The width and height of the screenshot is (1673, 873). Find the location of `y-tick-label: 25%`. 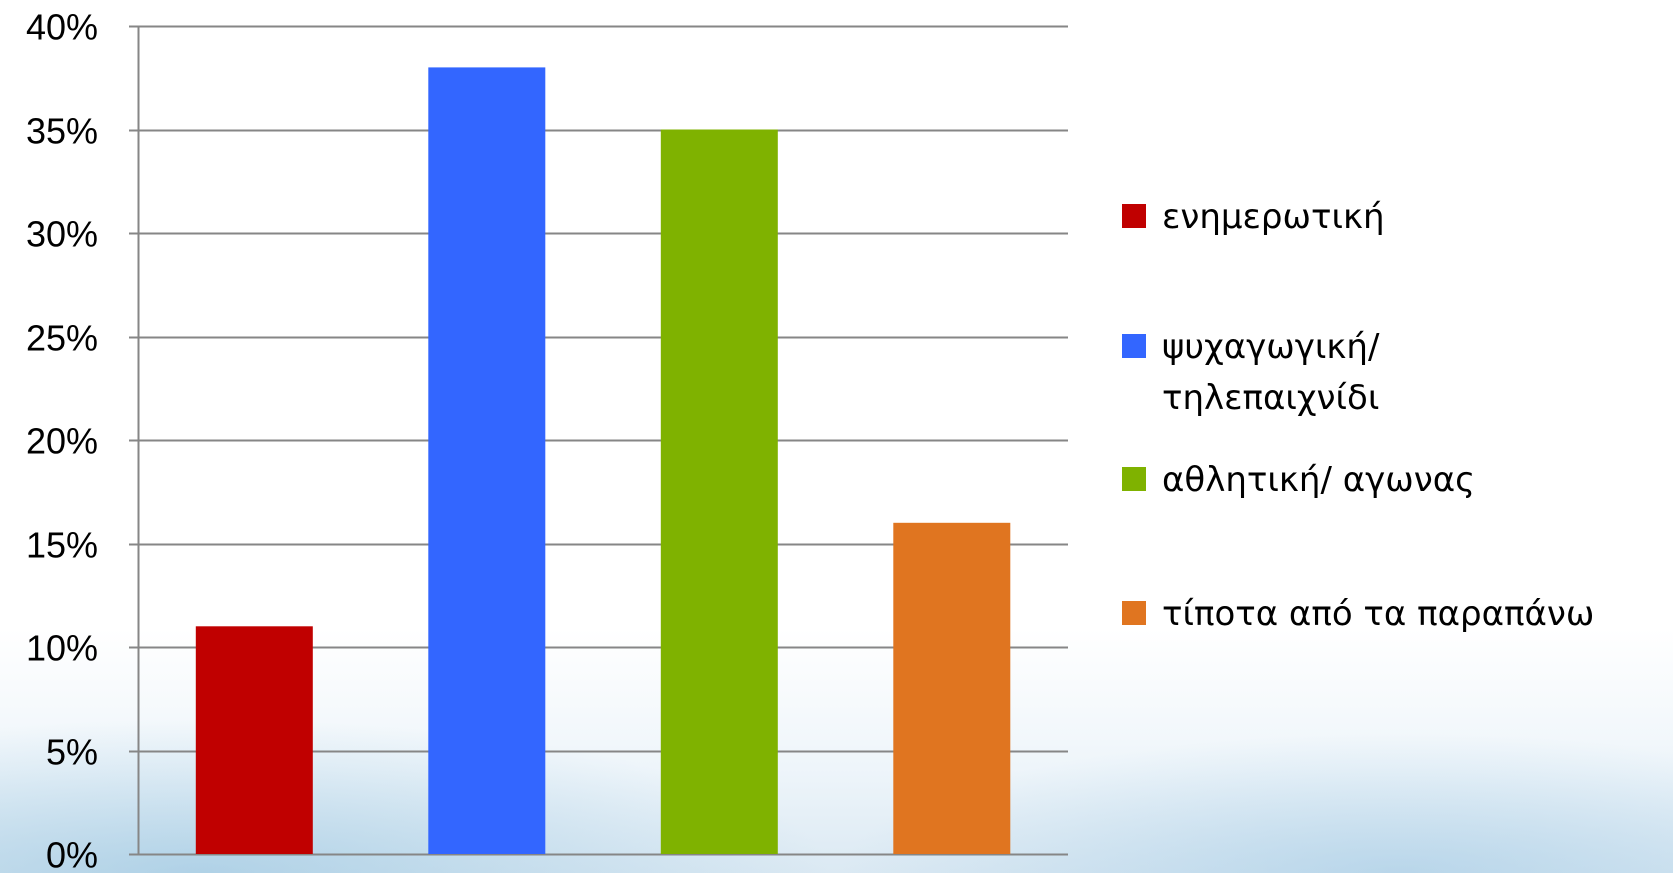

y-tick-label: 25% is located at coordinates (62, 338).